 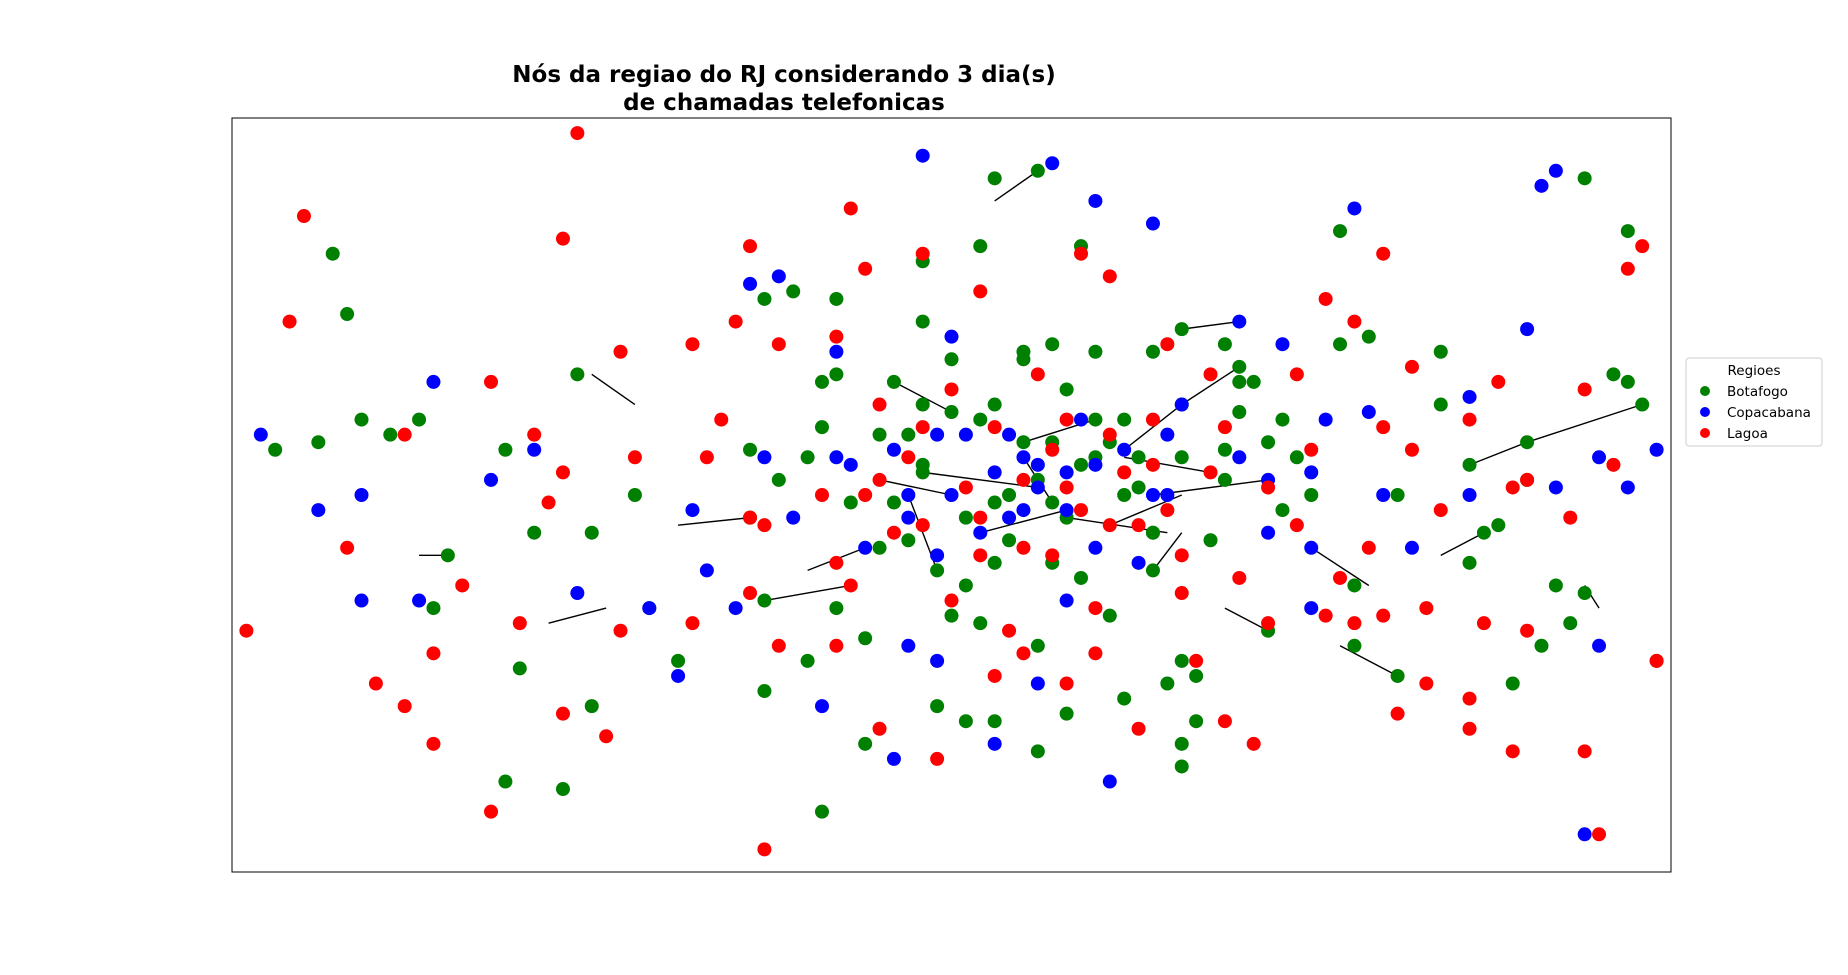 What do you see at coordinates (1747, 434) in the screenshot?
I see `legend-label-lagoa: Lagoa` at bounding box center [1747, 434].